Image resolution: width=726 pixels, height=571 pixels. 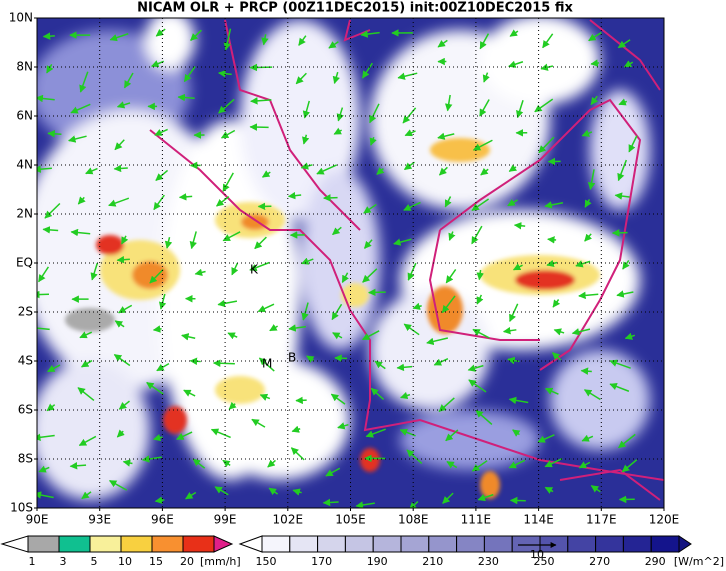 What do you see at coordinates (187, 561) in the screenshot?
I see `colorbar-label: 20` at bounding box center [187, 561].